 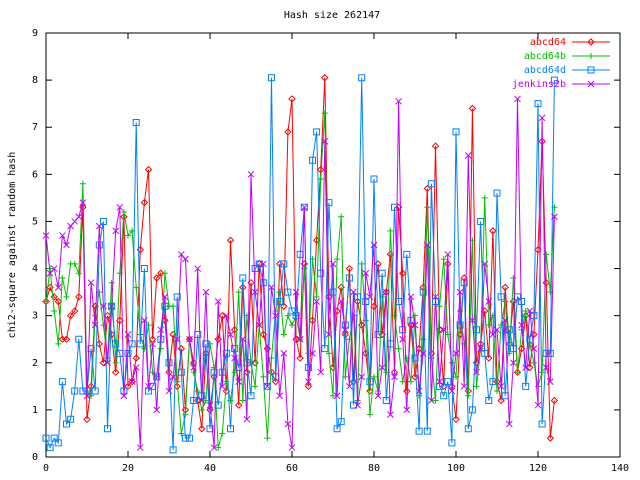 I want to click on legend-label: abcd64, so click(x=548, y=42).